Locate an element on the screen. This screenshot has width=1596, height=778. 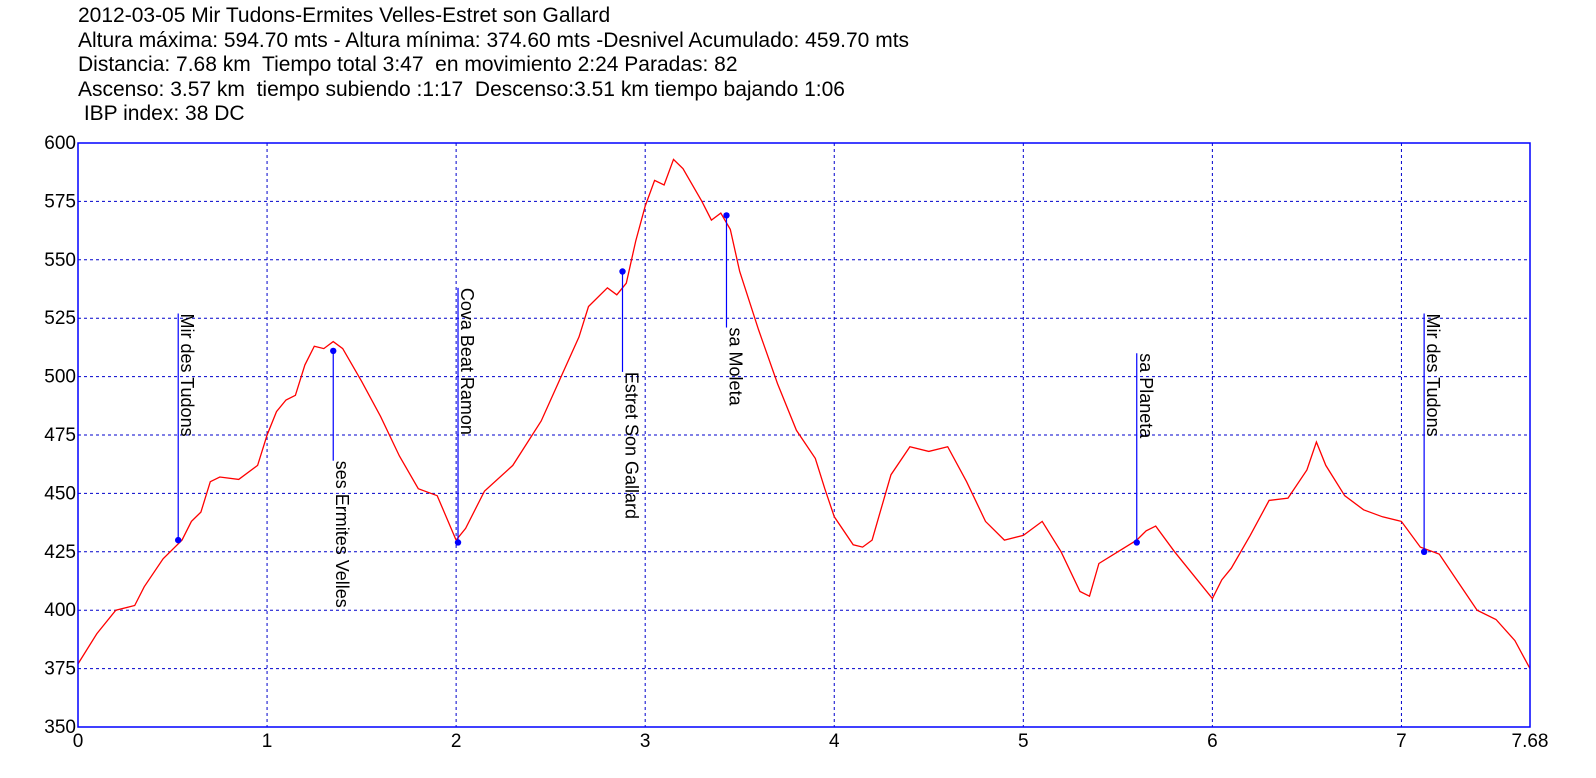
y-tick-label: 400 is located at coordinates (60, 610).